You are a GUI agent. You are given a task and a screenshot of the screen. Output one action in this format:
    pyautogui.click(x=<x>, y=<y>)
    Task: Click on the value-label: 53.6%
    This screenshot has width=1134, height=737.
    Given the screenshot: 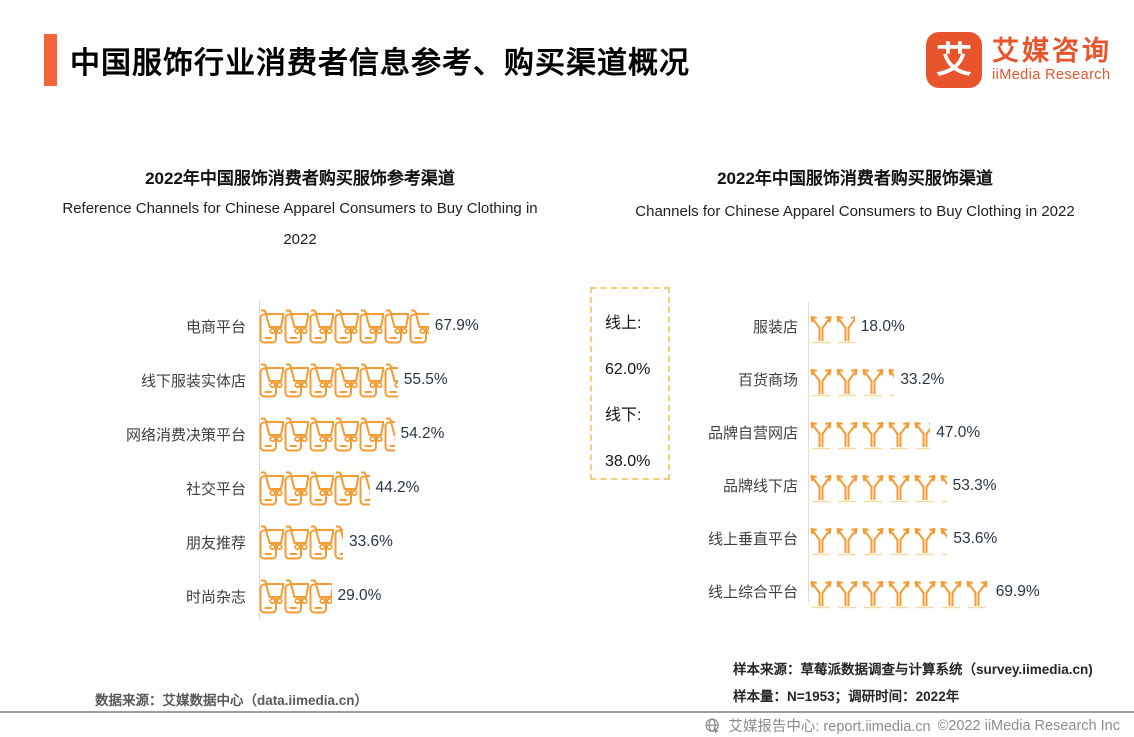 What is the action you would take?
    pyautogui.click(x=975, y=538)
    